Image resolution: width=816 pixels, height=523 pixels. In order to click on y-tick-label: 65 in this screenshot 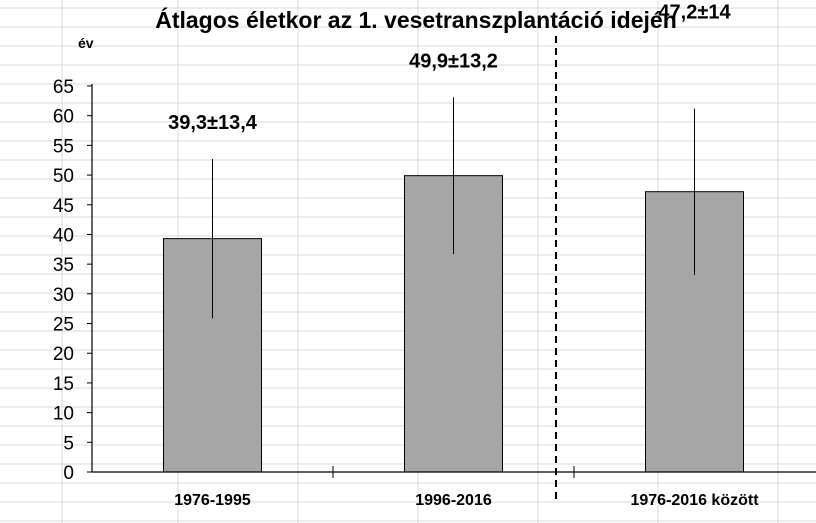, I will do `click(63, 87)`.